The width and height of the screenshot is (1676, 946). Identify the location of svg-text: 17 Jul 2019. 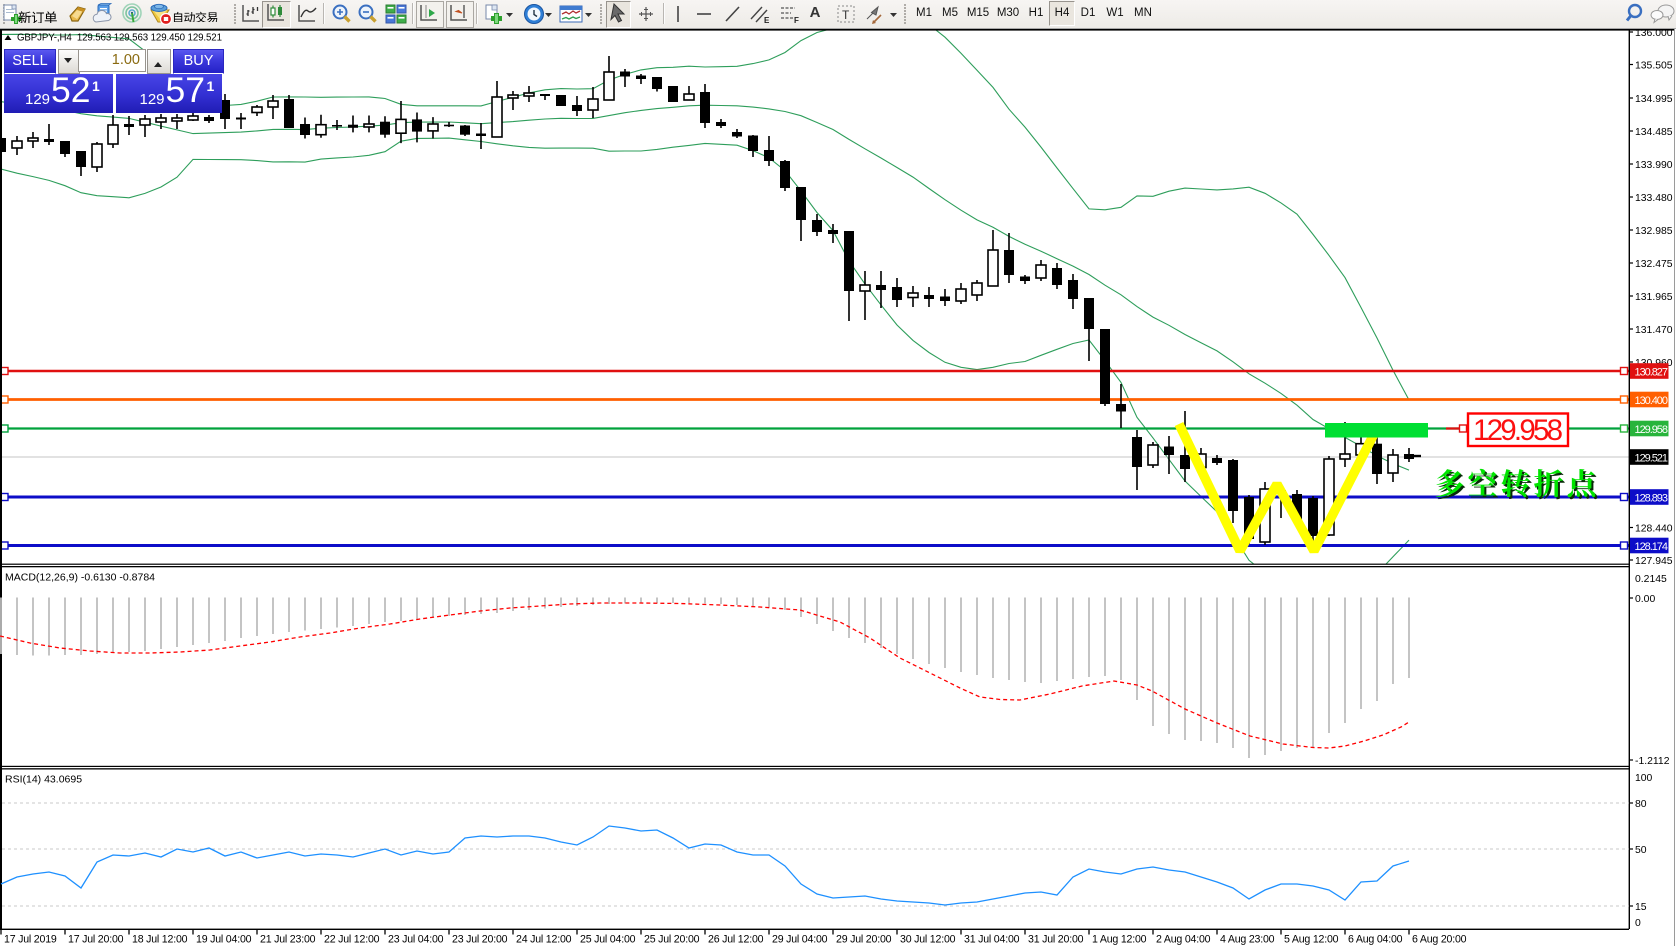
(30, 940).